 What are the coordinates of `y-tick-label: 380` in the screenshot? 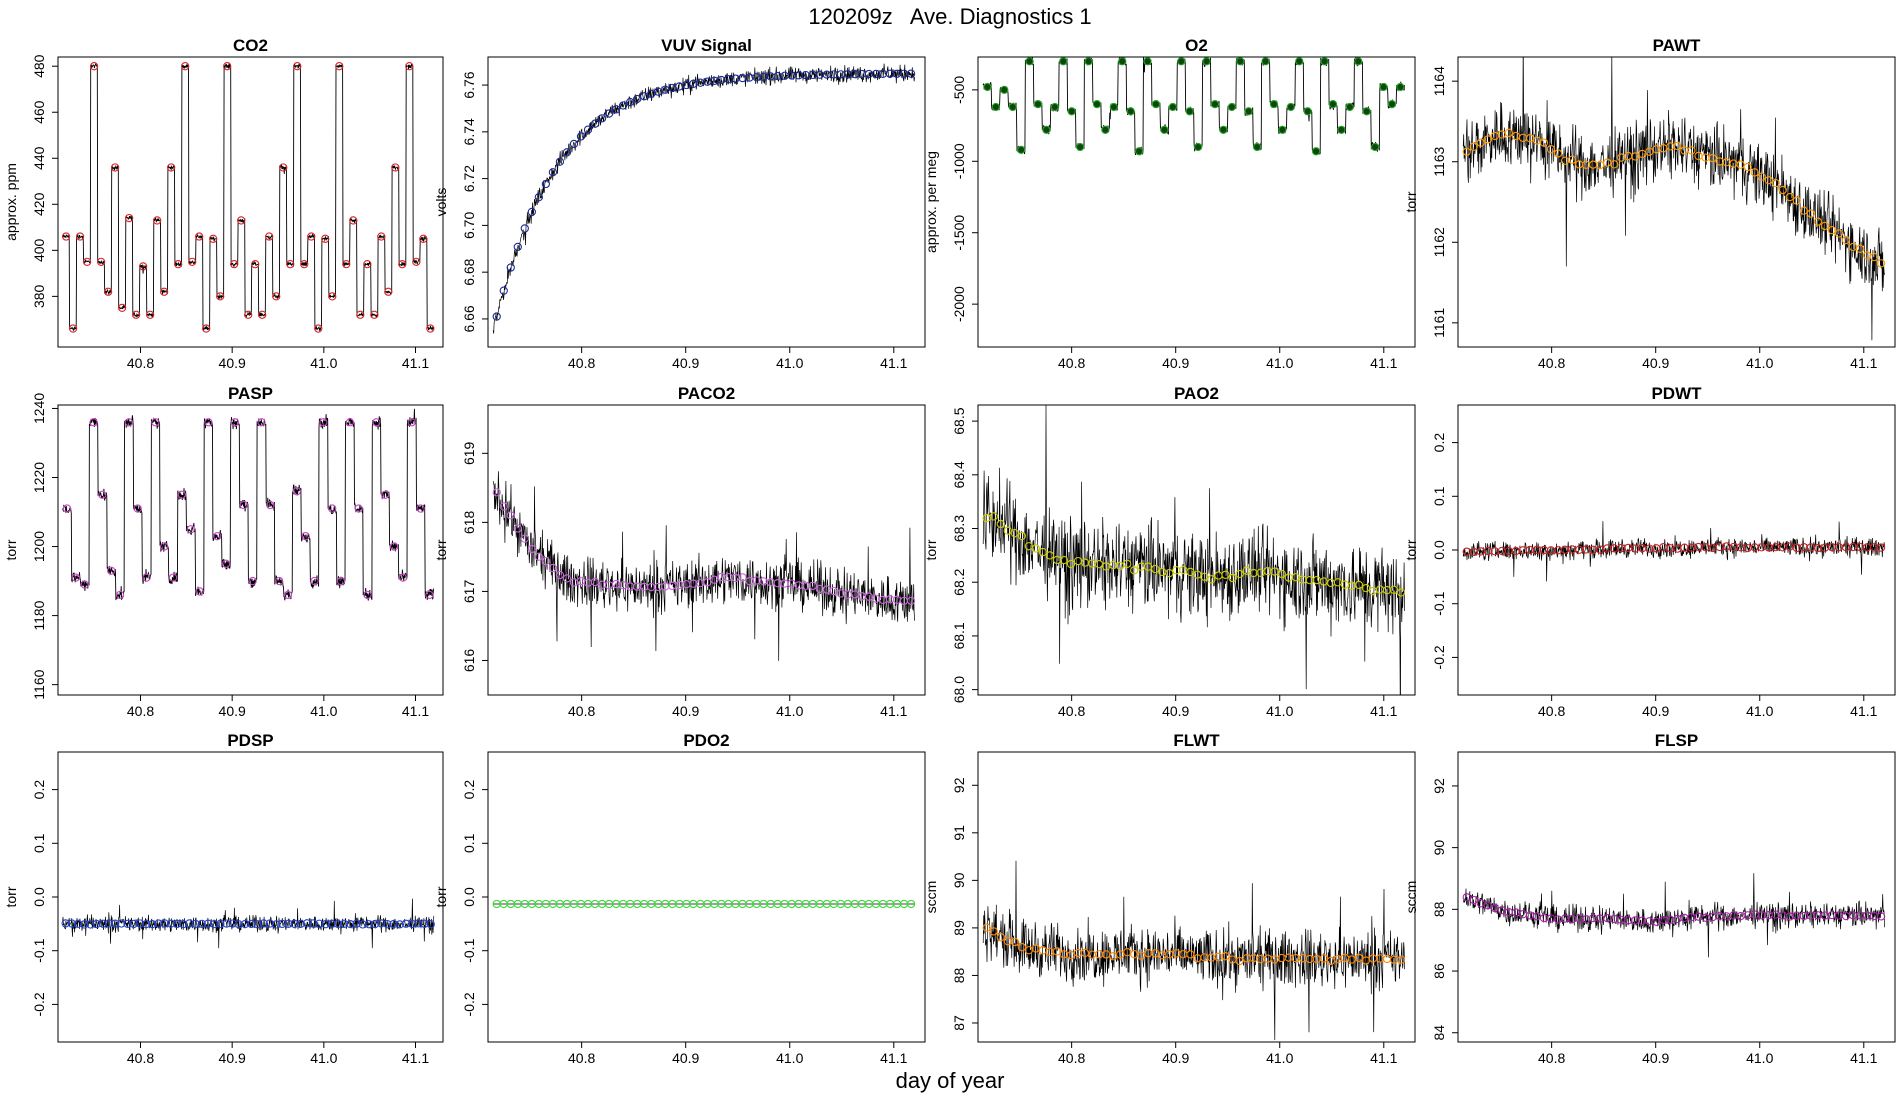 It's located at (39, 296).